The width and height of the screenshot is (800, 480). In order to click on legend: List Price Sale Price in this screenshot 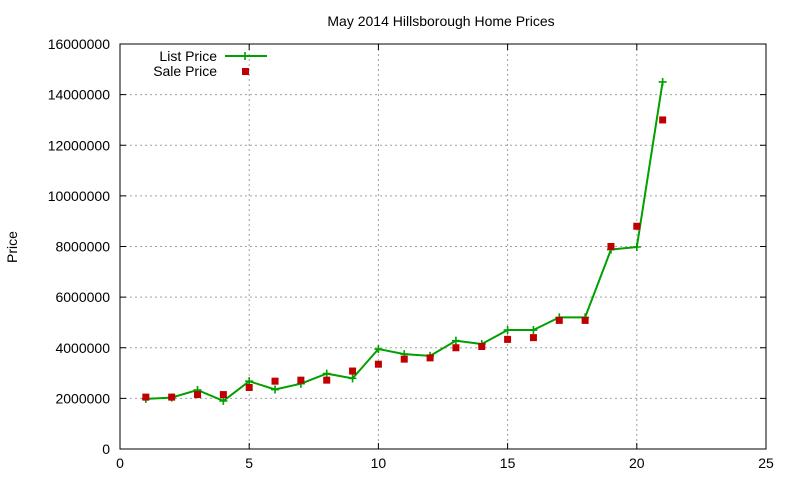, I will do `click(210, 63)`.